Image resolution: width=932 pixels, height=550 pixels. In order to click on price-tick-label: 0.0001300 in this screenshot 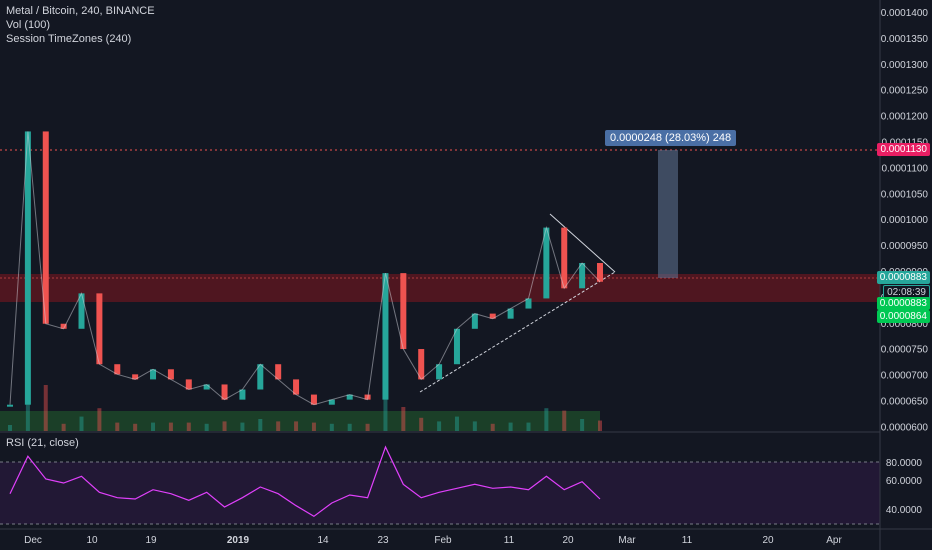, I will do `click(905, 65)`.